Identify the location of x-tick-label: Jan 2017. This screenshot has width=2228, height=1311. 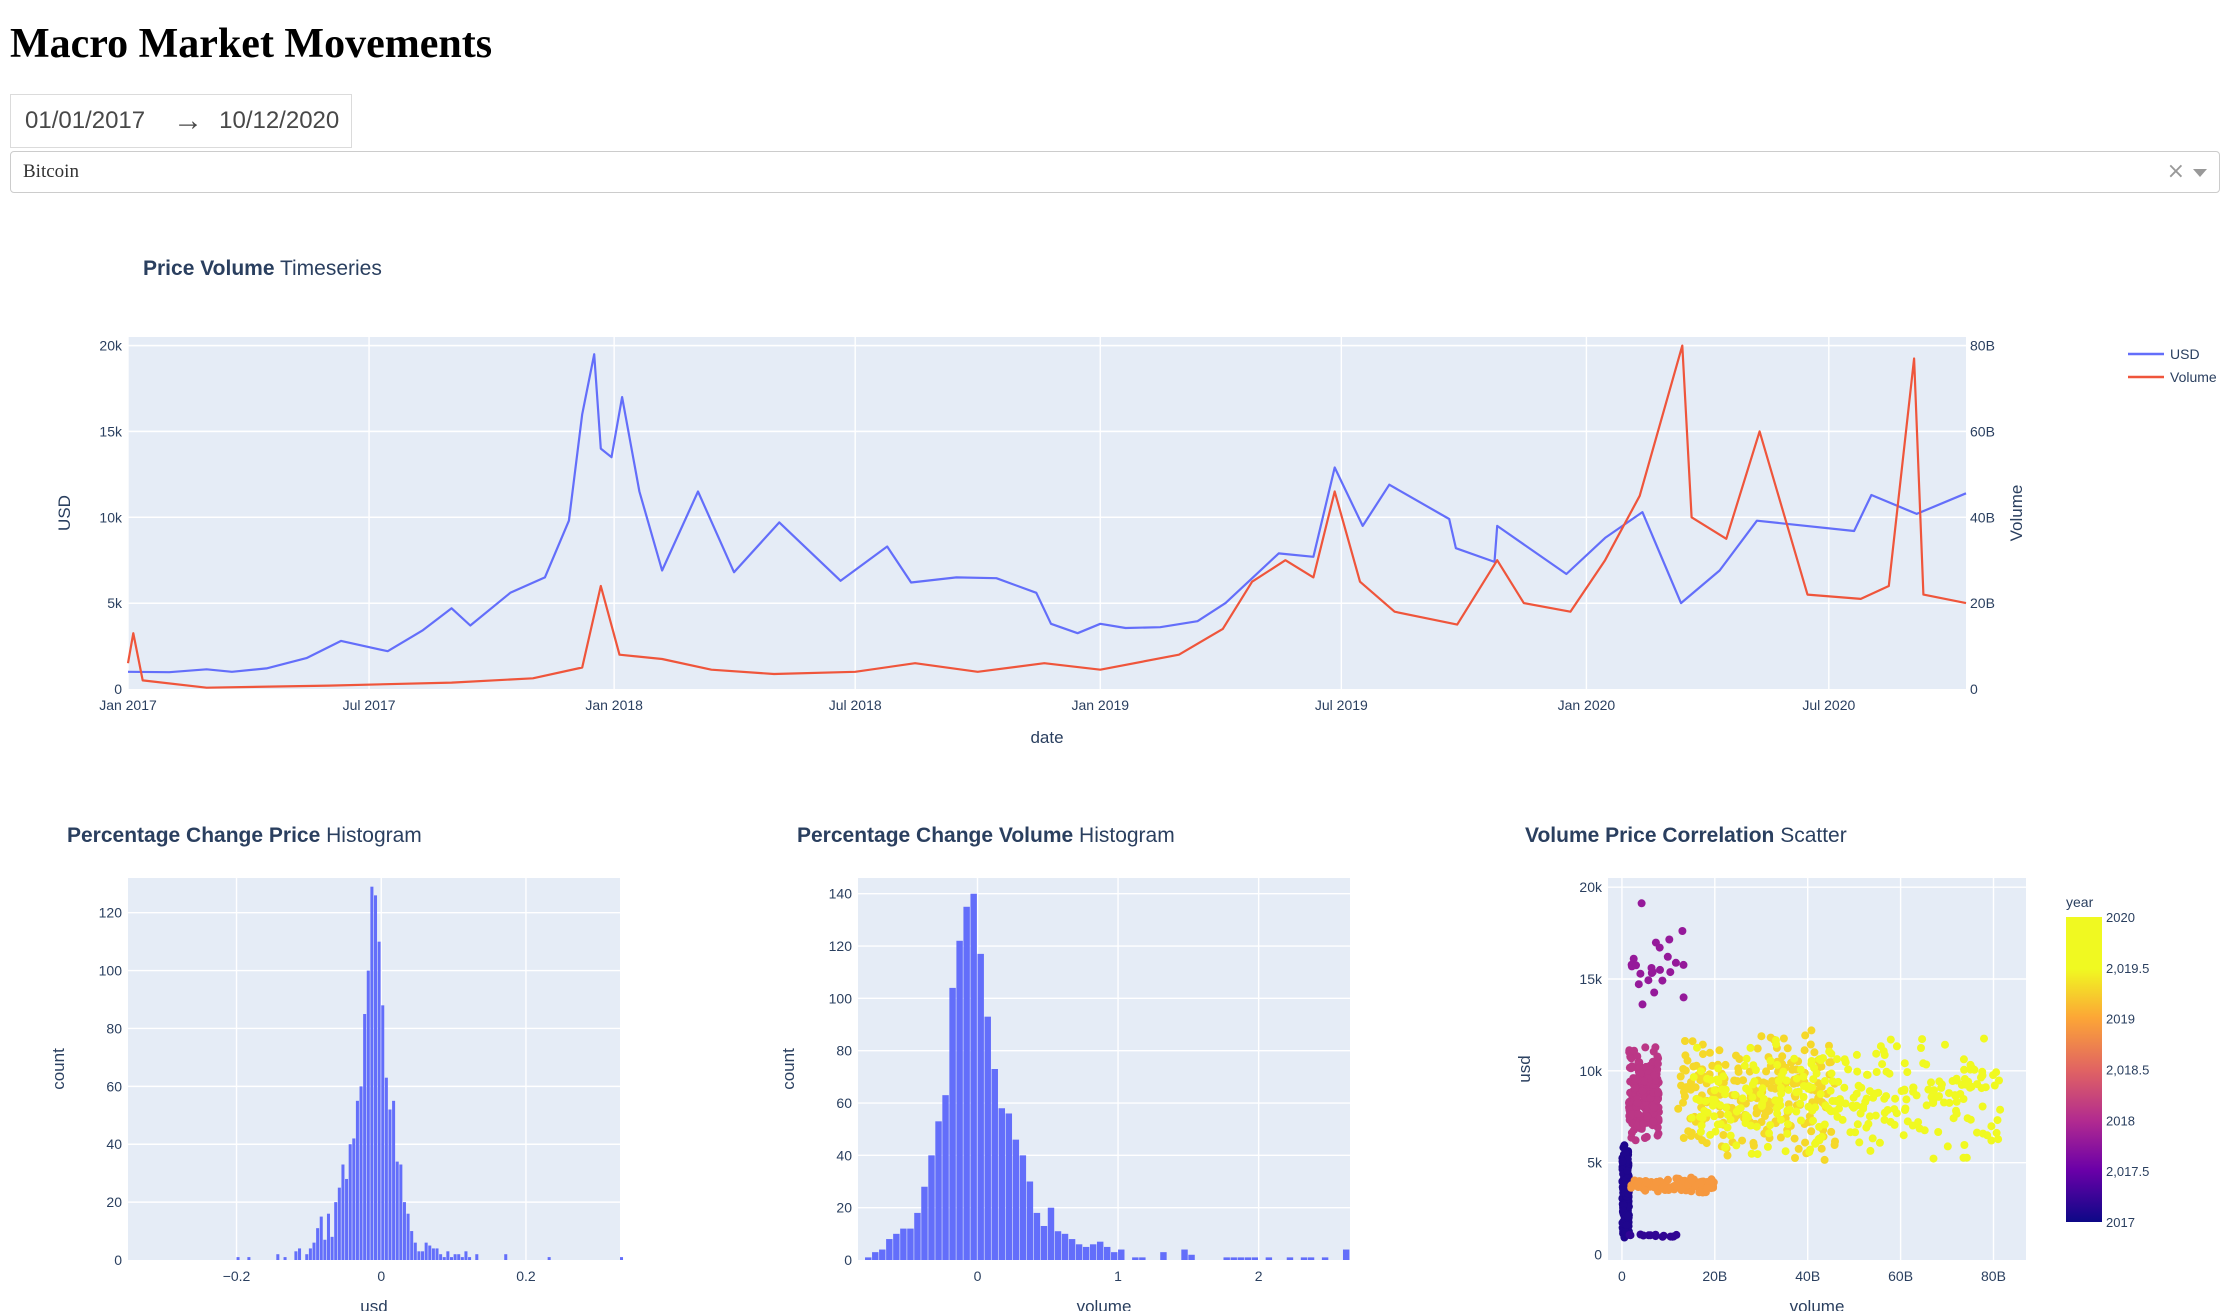
(128, 705).